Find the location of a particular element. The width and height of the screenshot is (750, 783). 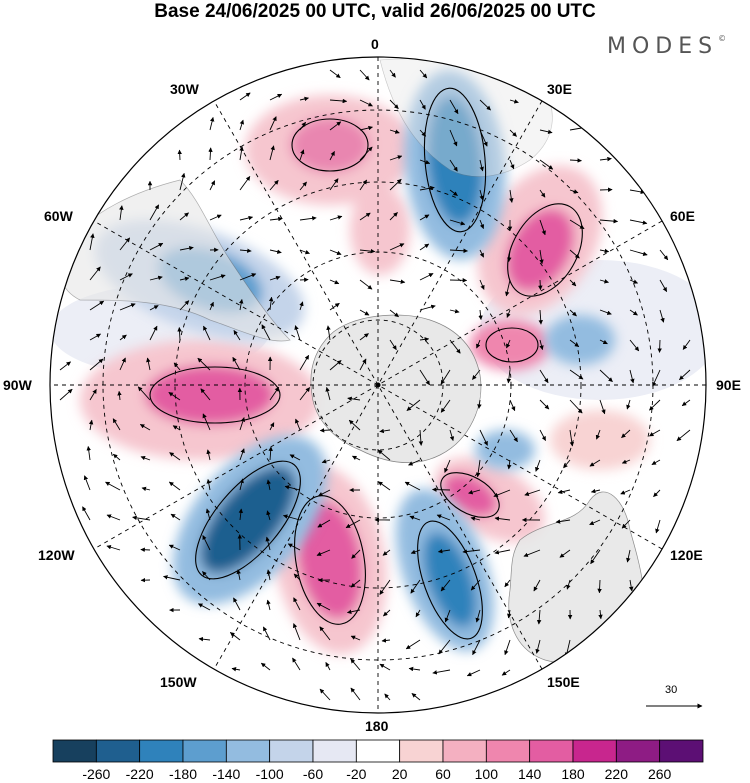

colorbar-tick-label: 140 is located at coordinates (529, 774).